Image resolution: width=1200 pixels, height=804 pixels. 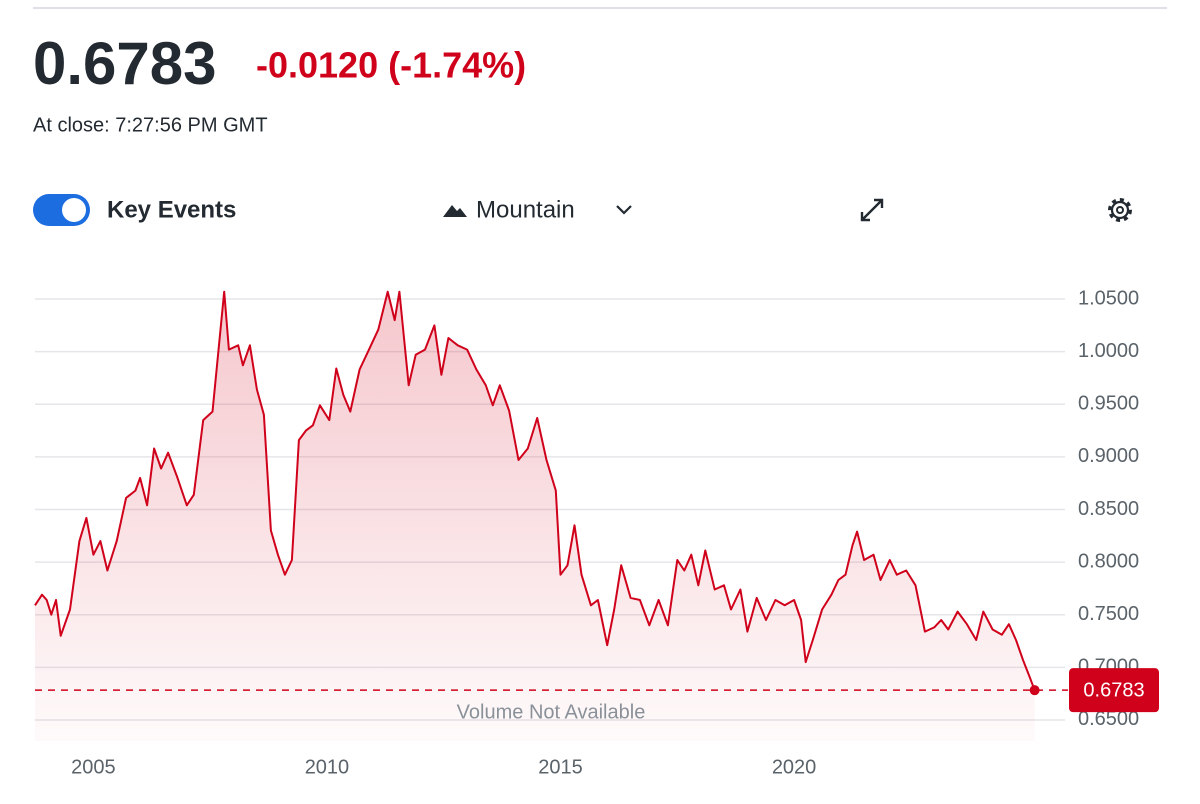 I want to click on expand-icon, so click(x=872, y=210).